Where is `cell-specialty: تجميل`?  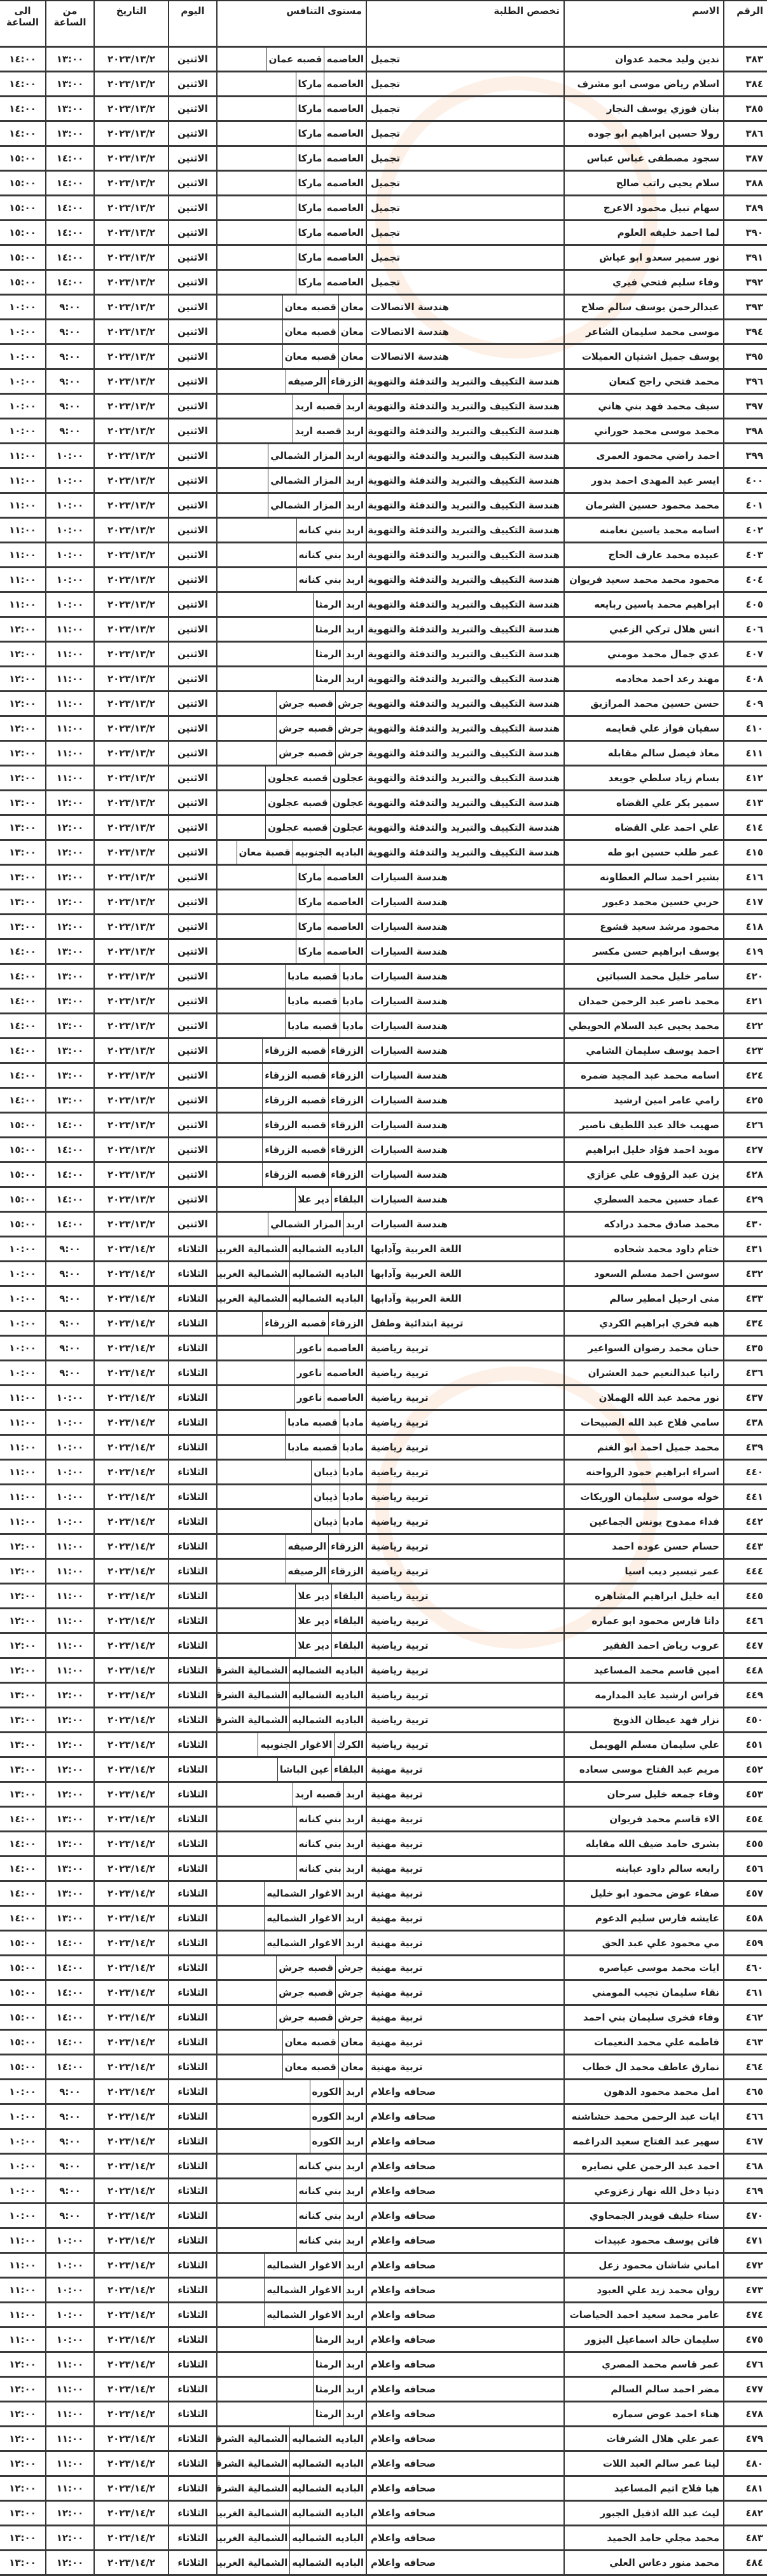
cell-specialty: تجميل is located at coordinates (465, 282).